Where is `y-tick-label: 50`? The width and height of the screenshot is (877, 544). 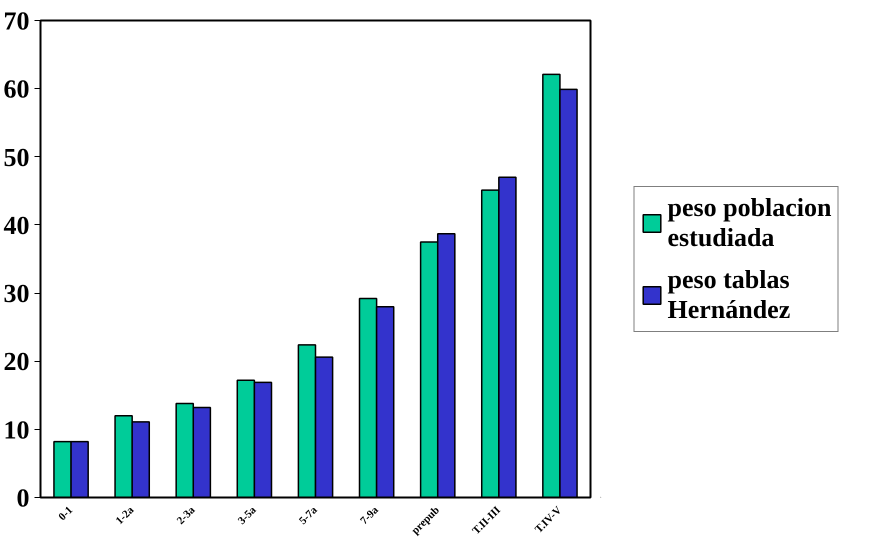
y-tick-label: 50 is located at coordinates (17, 157).